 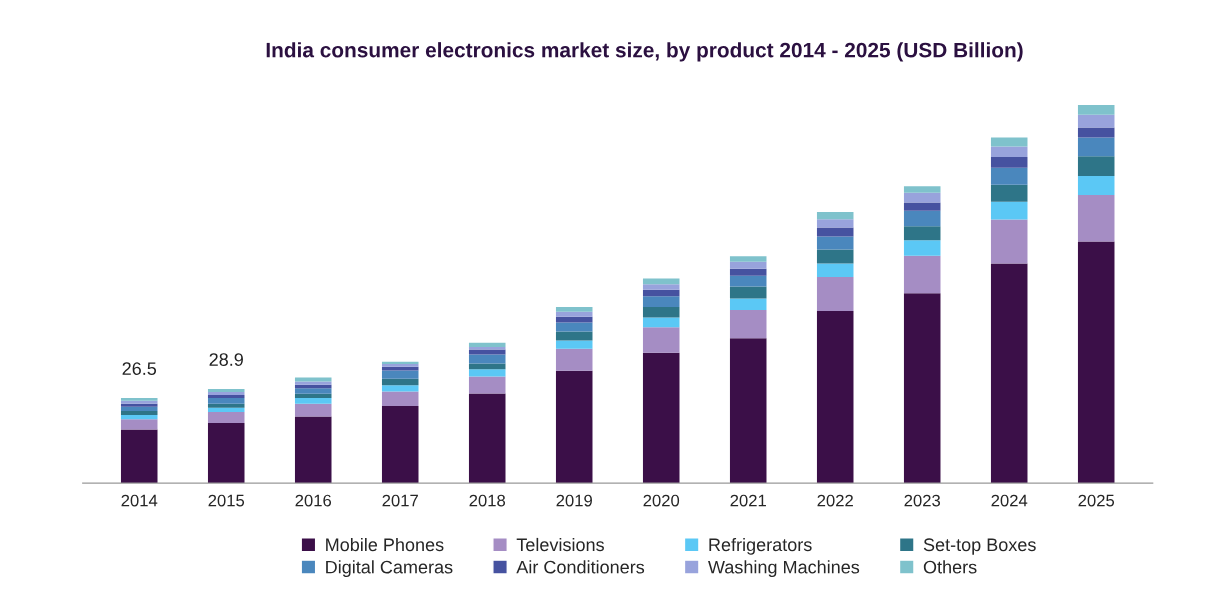 I want to click on x-tick-label: 2016, so click(x=313, y=500).